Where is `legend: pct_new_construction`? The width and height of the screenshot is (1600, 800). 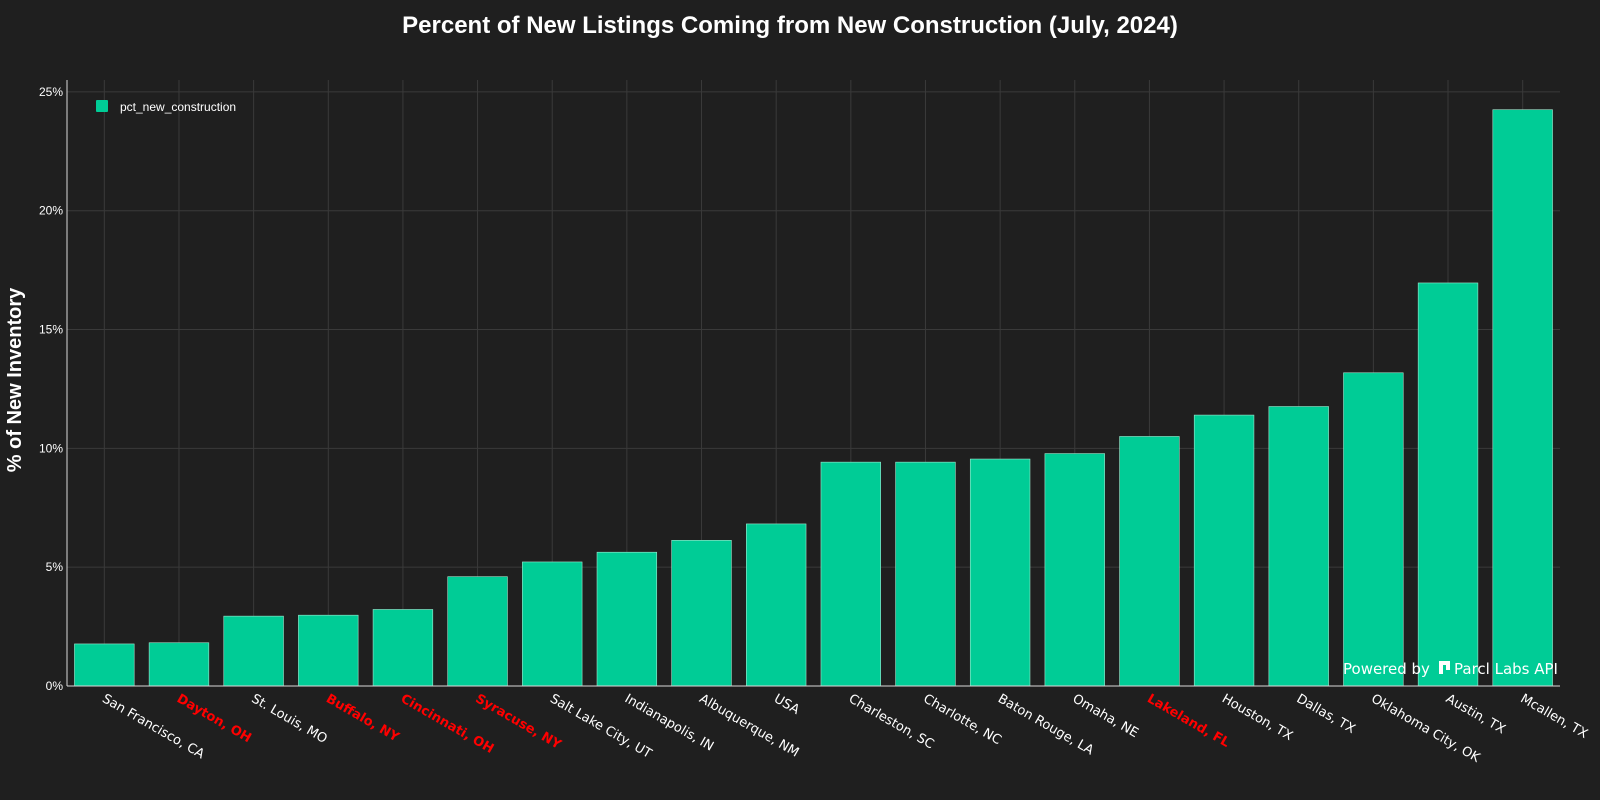 legend: pct_new_construction is located at coordinates (166, 107).